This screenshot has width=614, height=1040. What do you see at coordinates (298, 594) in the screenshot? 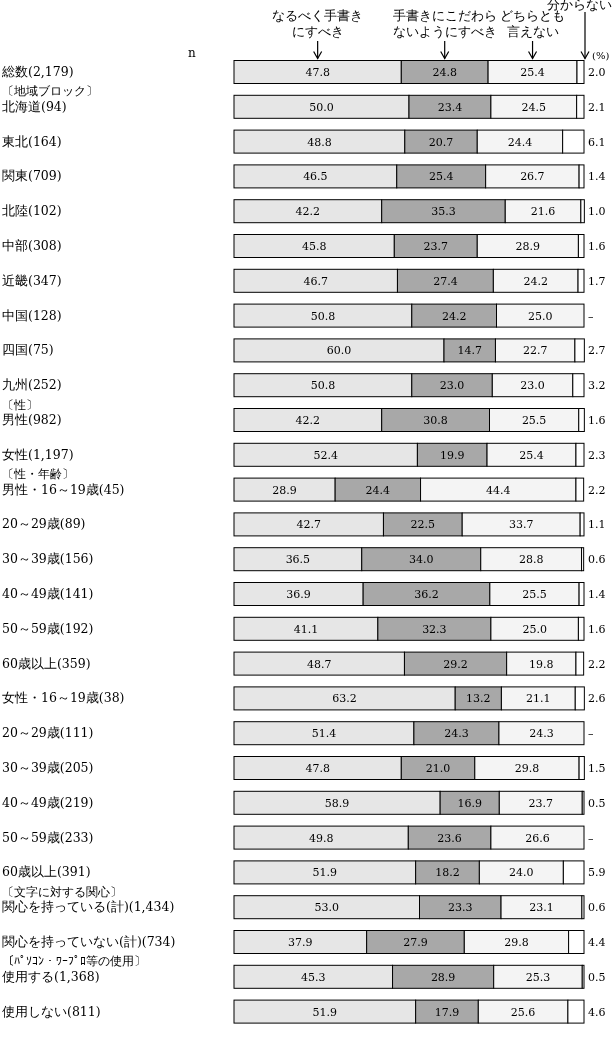
I see `data-label: 36.9` at bounding box center [298, 594].